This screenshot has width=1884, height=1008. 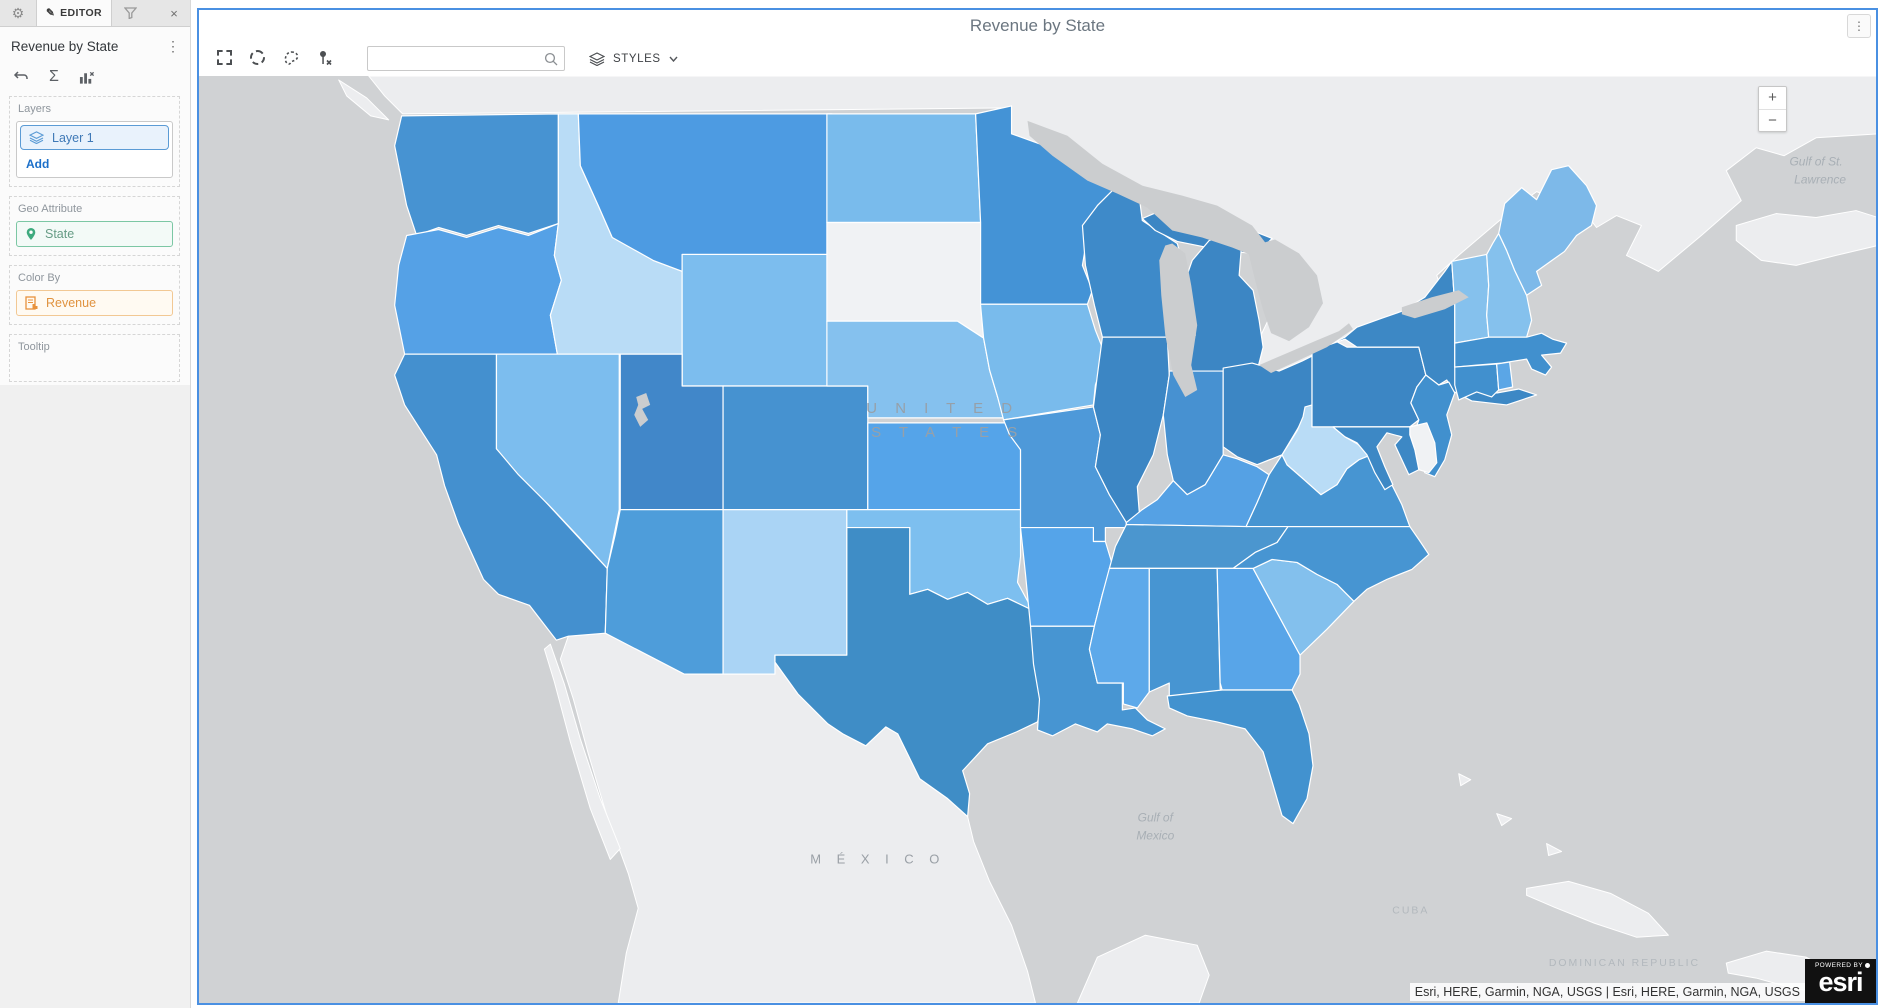 I want to click on chart-clear-icon, so click(x=87, y=77).